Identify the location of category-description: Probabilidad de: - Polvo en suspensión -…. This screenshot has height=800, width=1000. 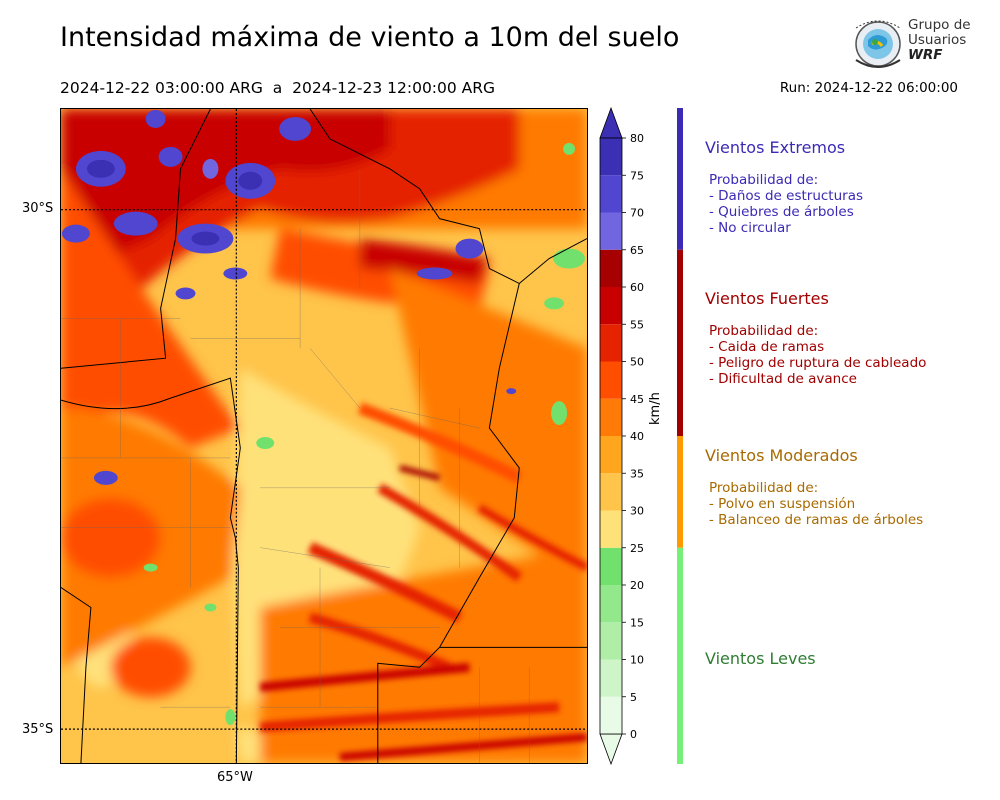
(816, 504).